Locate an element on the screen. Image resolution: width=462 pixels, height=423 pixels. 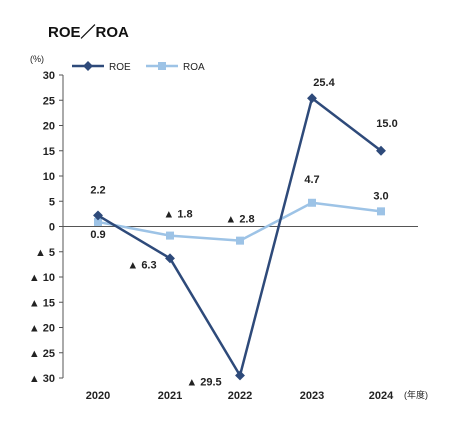
y-tick-label: ▲ 15 is located at coordinates (42, 303).